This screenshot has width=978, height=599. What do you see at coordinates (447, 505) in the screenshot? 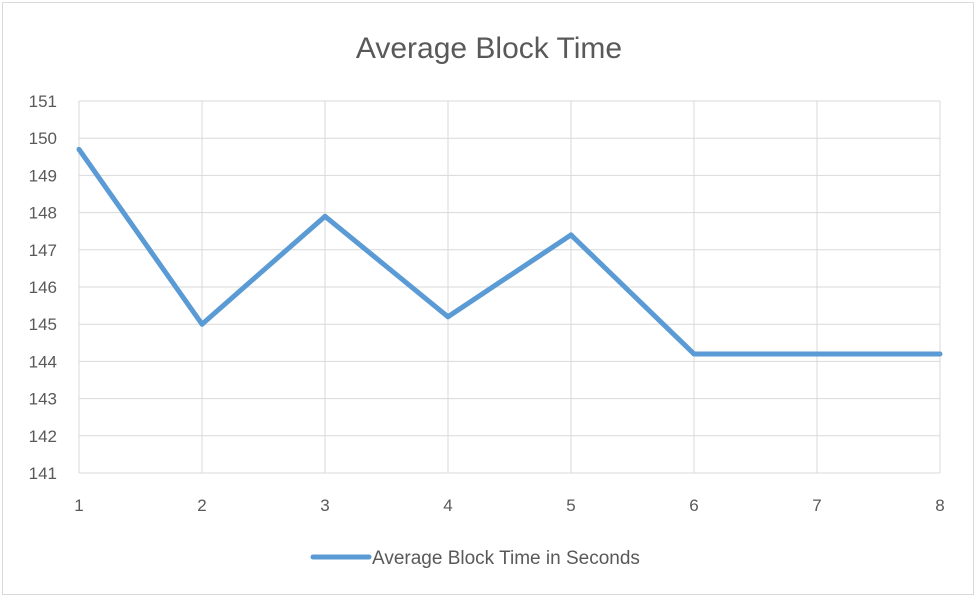
I see `x-tick-label: 4` at bounding box center [447, 505].